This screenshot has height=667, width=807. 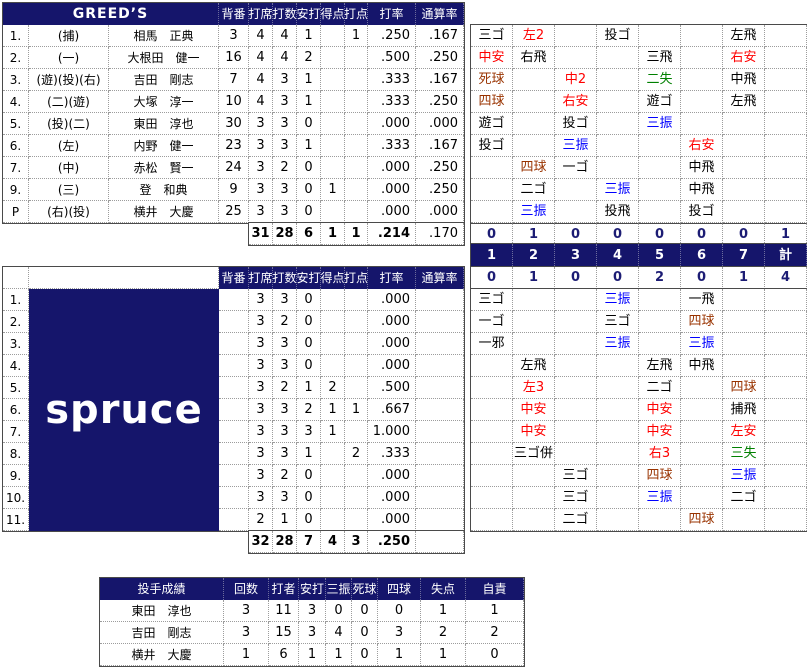 I want to click on atbat-result: 左飛, so click(x=534, y=366).